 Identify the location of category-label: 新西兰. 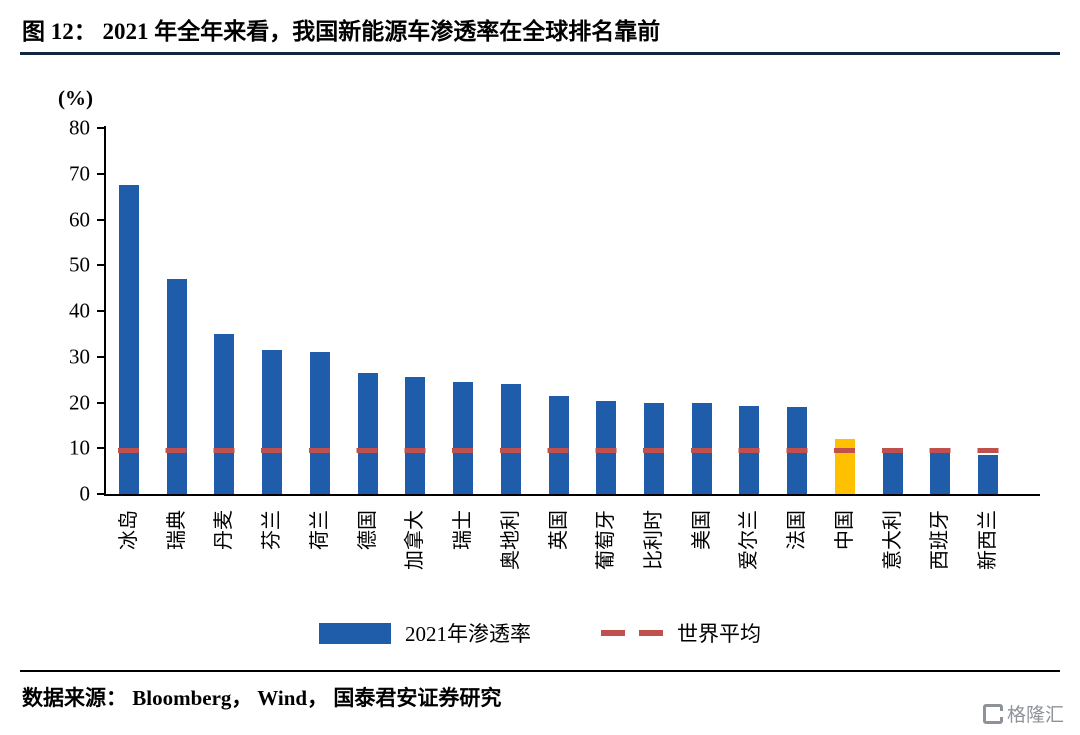
(988, 540).